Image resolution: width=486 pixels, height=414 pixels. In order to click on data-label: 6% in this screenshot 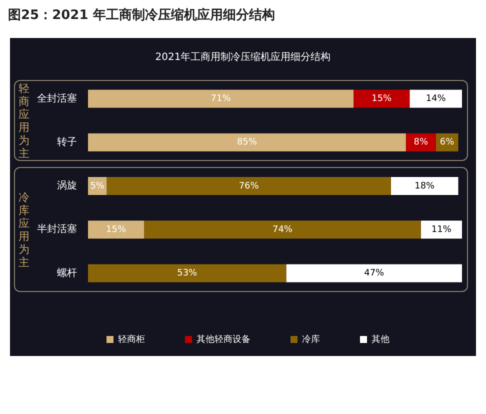, I will do `click(447, 143)`.